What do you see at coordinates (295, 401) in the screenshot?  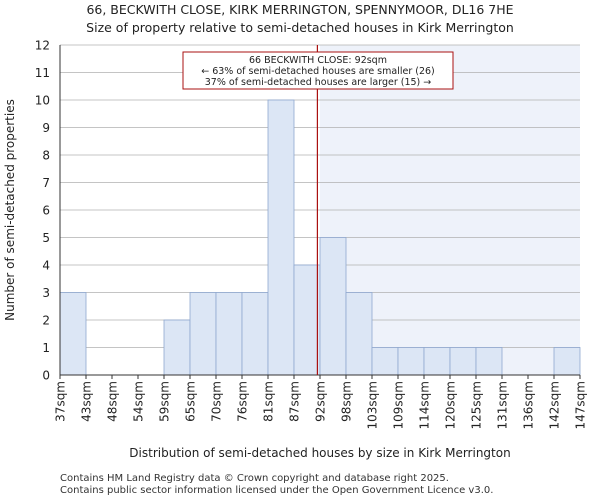 I see `x-tick-label: 87sqm` at bounding box center [295, 401].